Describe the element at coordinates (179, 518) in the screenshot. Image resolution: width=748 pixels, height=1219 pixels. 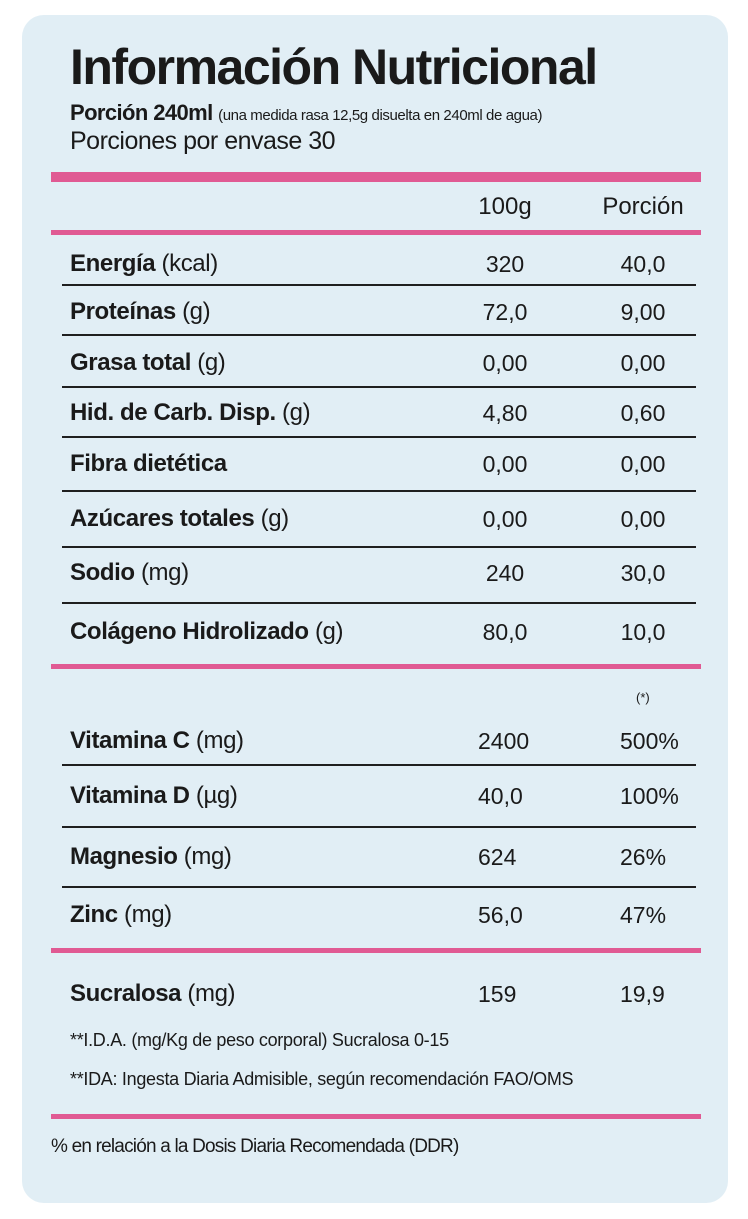
I see `nutrient-label: Azúcares totales (g)` at that location.